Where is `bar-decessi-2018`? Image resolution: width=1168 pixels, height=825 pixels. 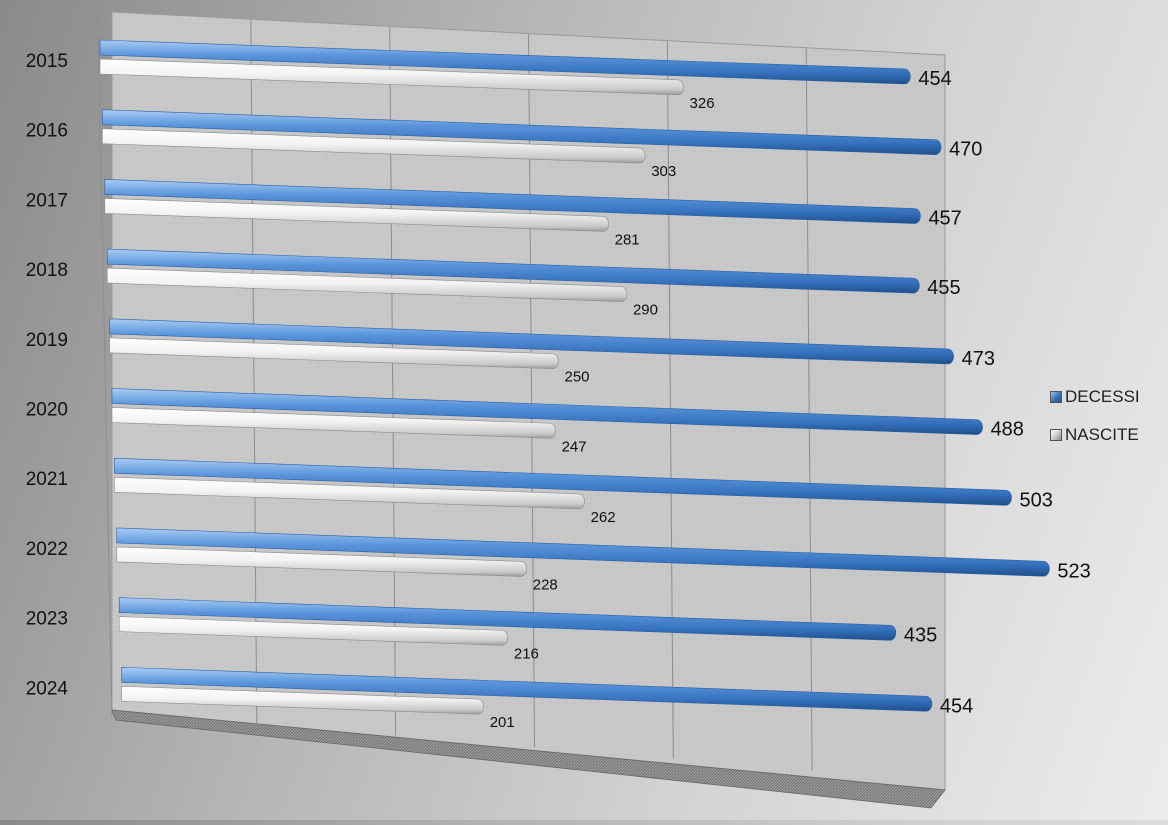
bar-decessi-2018 is located at coordinates (513, 271).